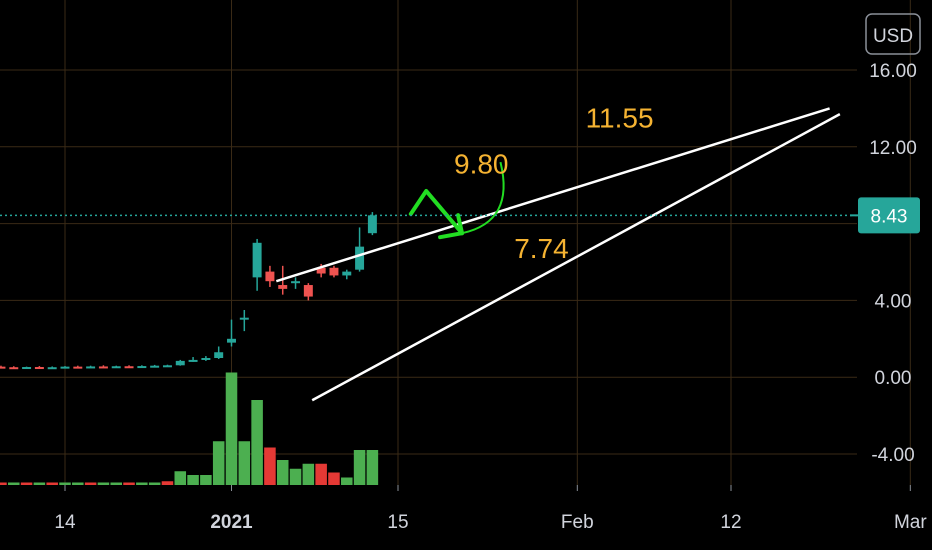  What do you see at coordinates (397, 522) in the screenshot?
I see `time-tick-label: 15` at bounding box center [397, 522].